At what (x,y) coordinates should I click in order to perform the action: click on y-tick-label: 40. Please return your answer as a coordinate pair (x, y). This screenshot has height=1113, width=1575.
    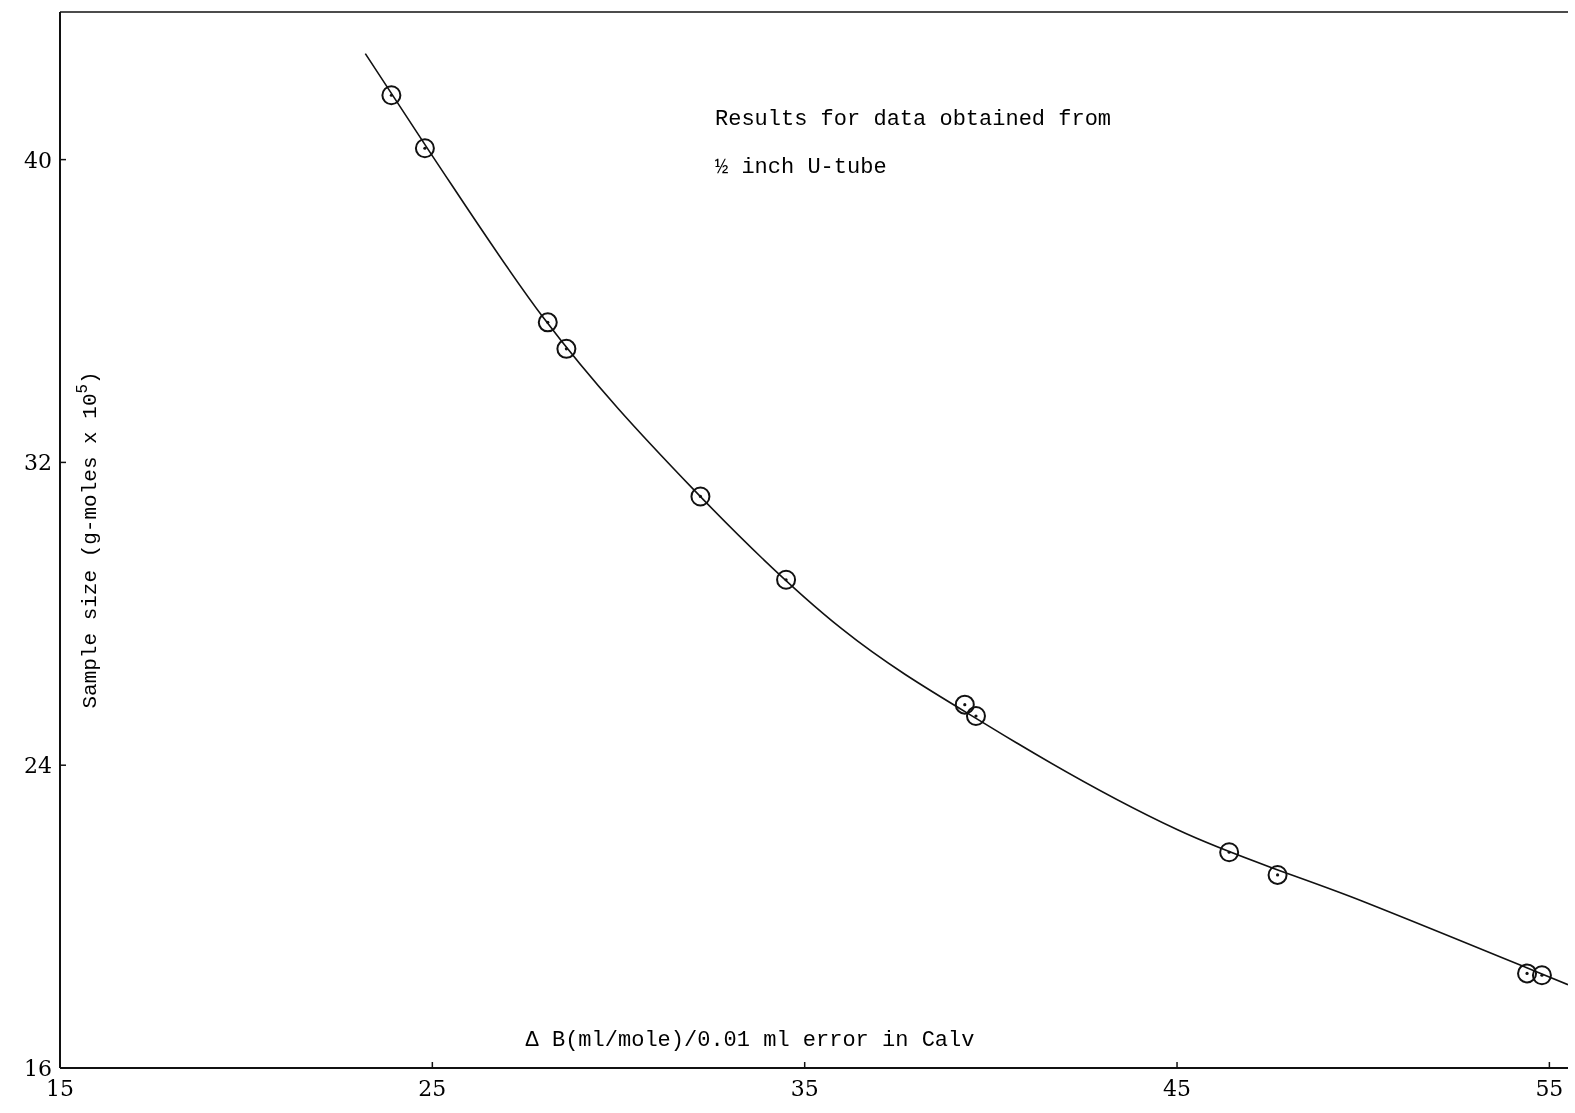
    Looking at the image, I should click on (38, 160).